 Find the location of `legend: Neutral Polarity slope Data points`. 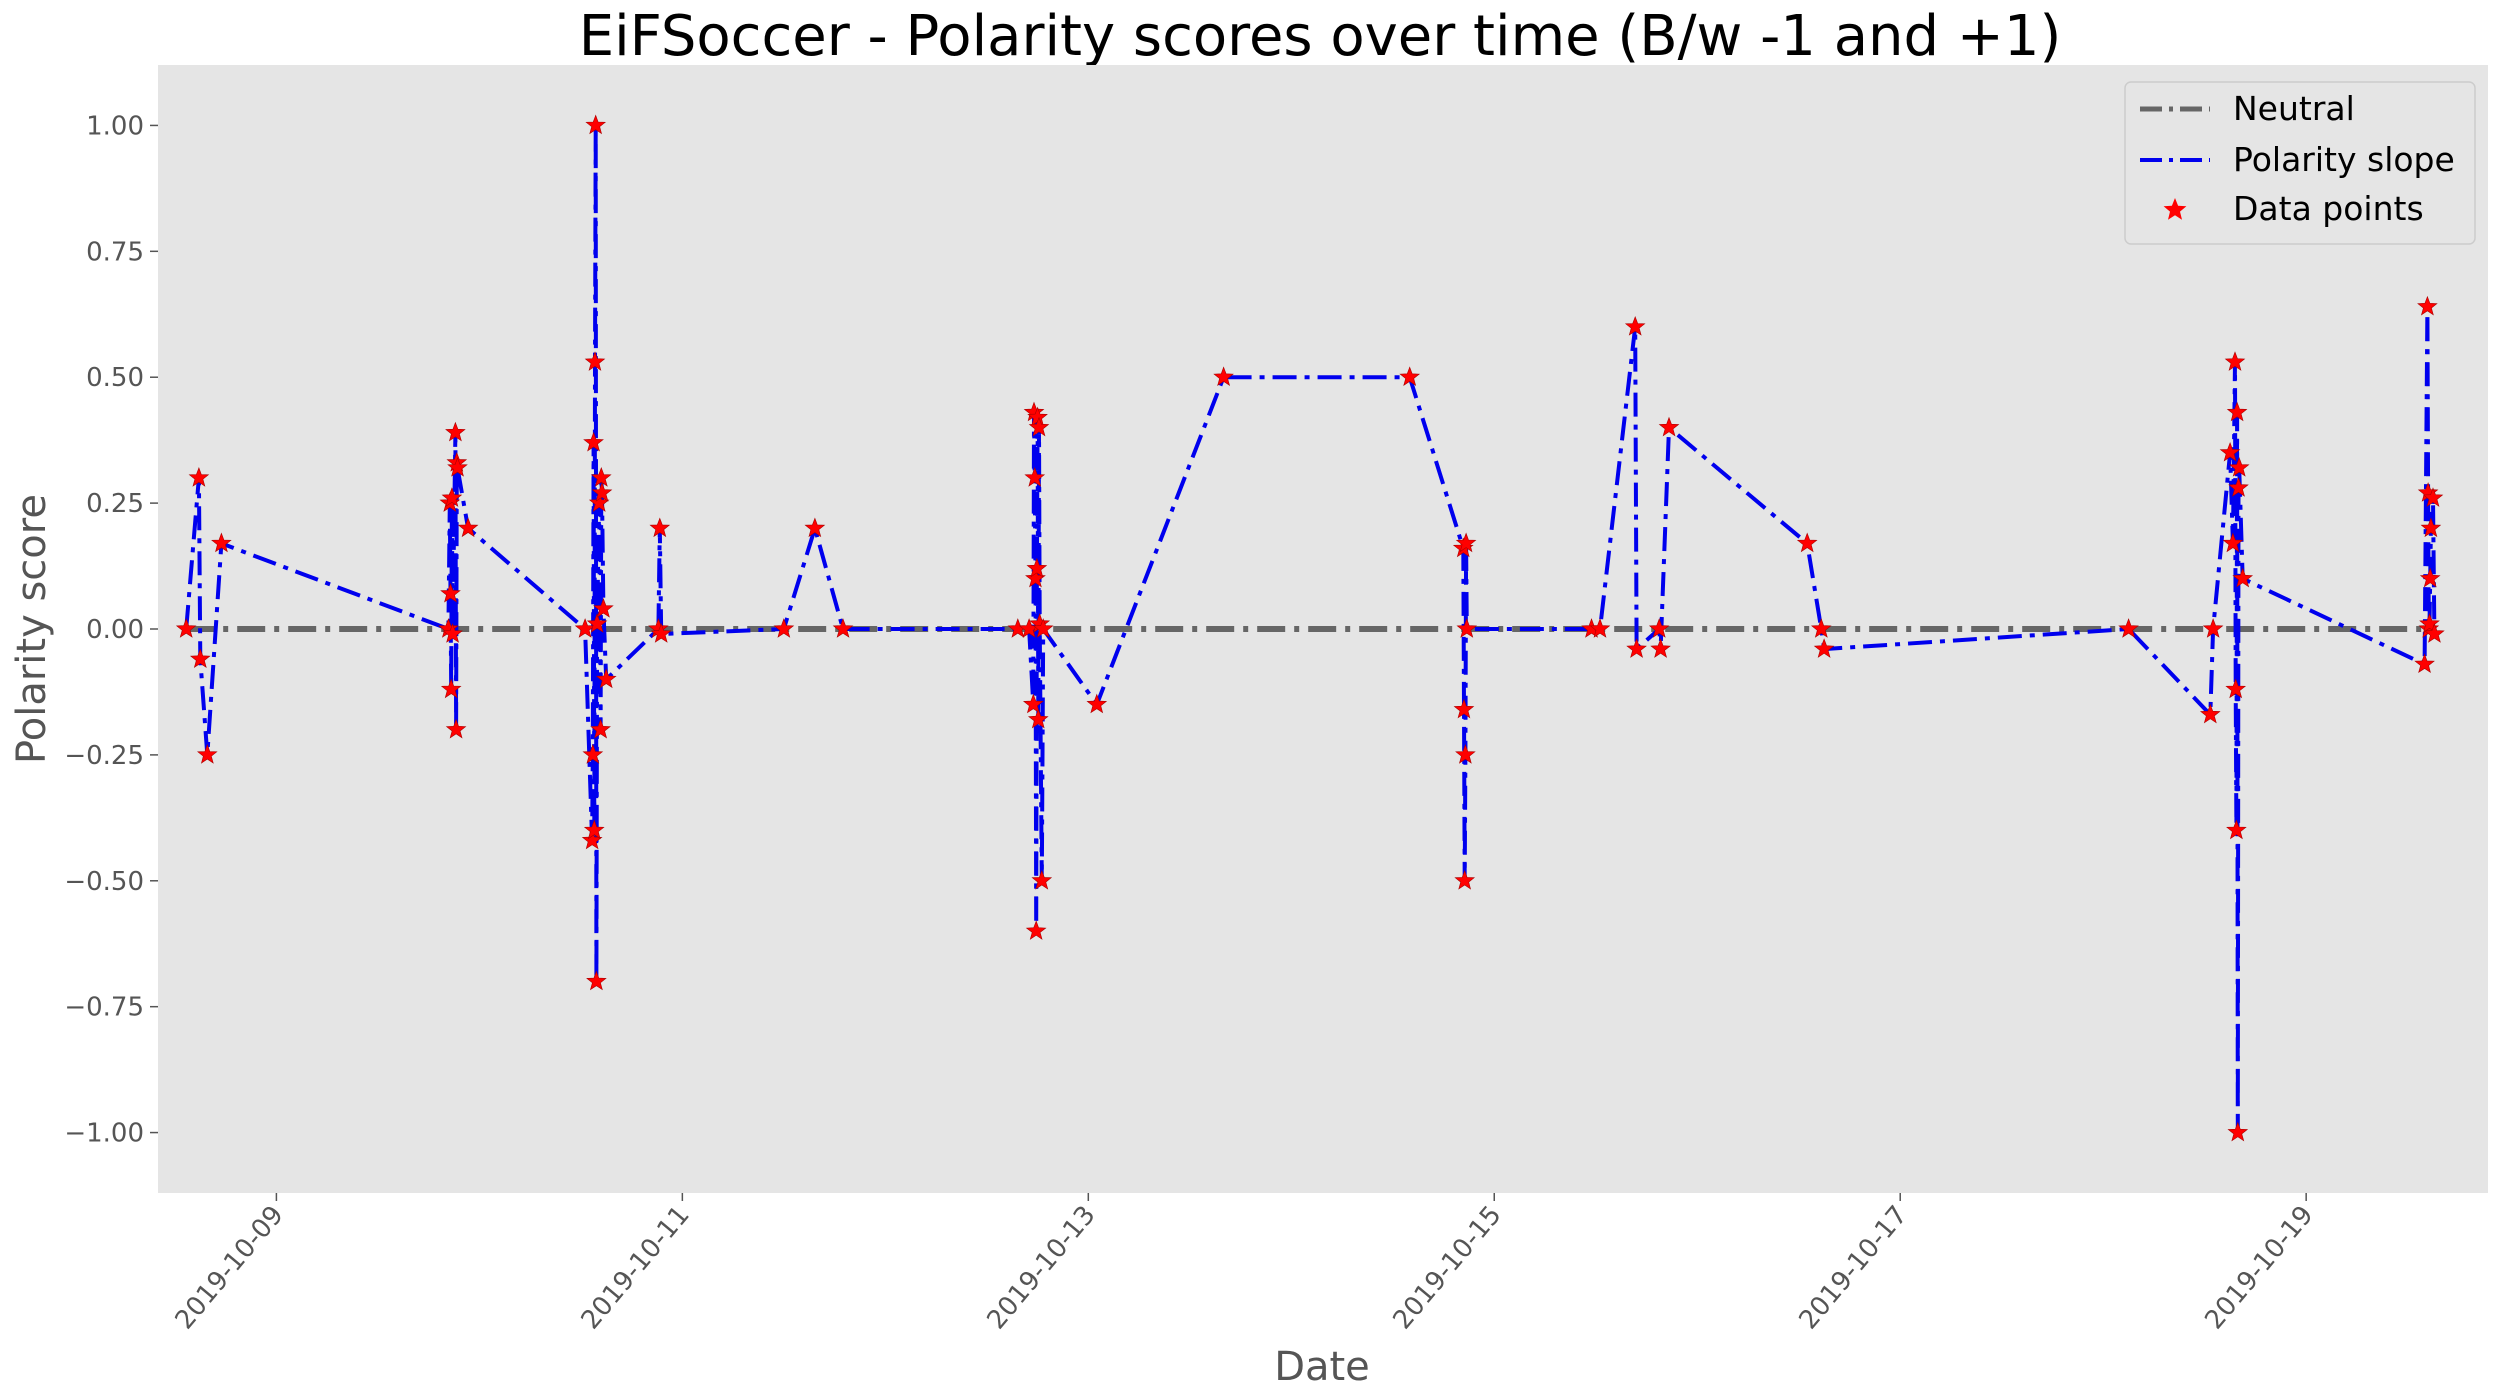

legend: Neutral Polarity slope Data points is located at coordinates (2300, 163).